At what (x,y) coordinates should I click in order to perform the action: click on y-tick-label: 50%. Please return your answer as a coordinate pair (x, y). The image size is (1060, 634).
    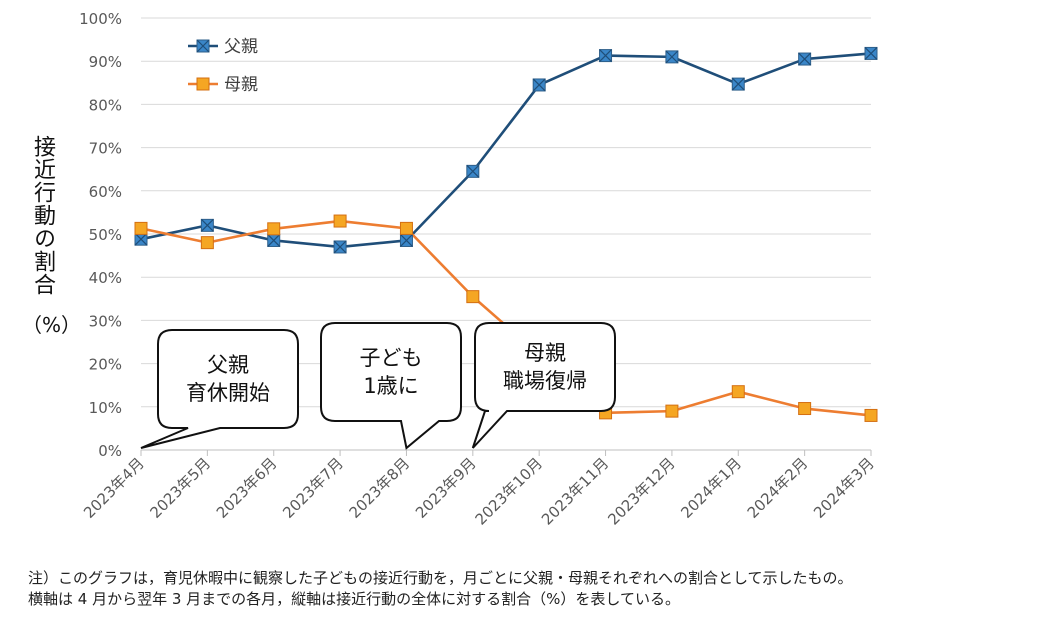
    Looking at the image, I should click on (105, 235).